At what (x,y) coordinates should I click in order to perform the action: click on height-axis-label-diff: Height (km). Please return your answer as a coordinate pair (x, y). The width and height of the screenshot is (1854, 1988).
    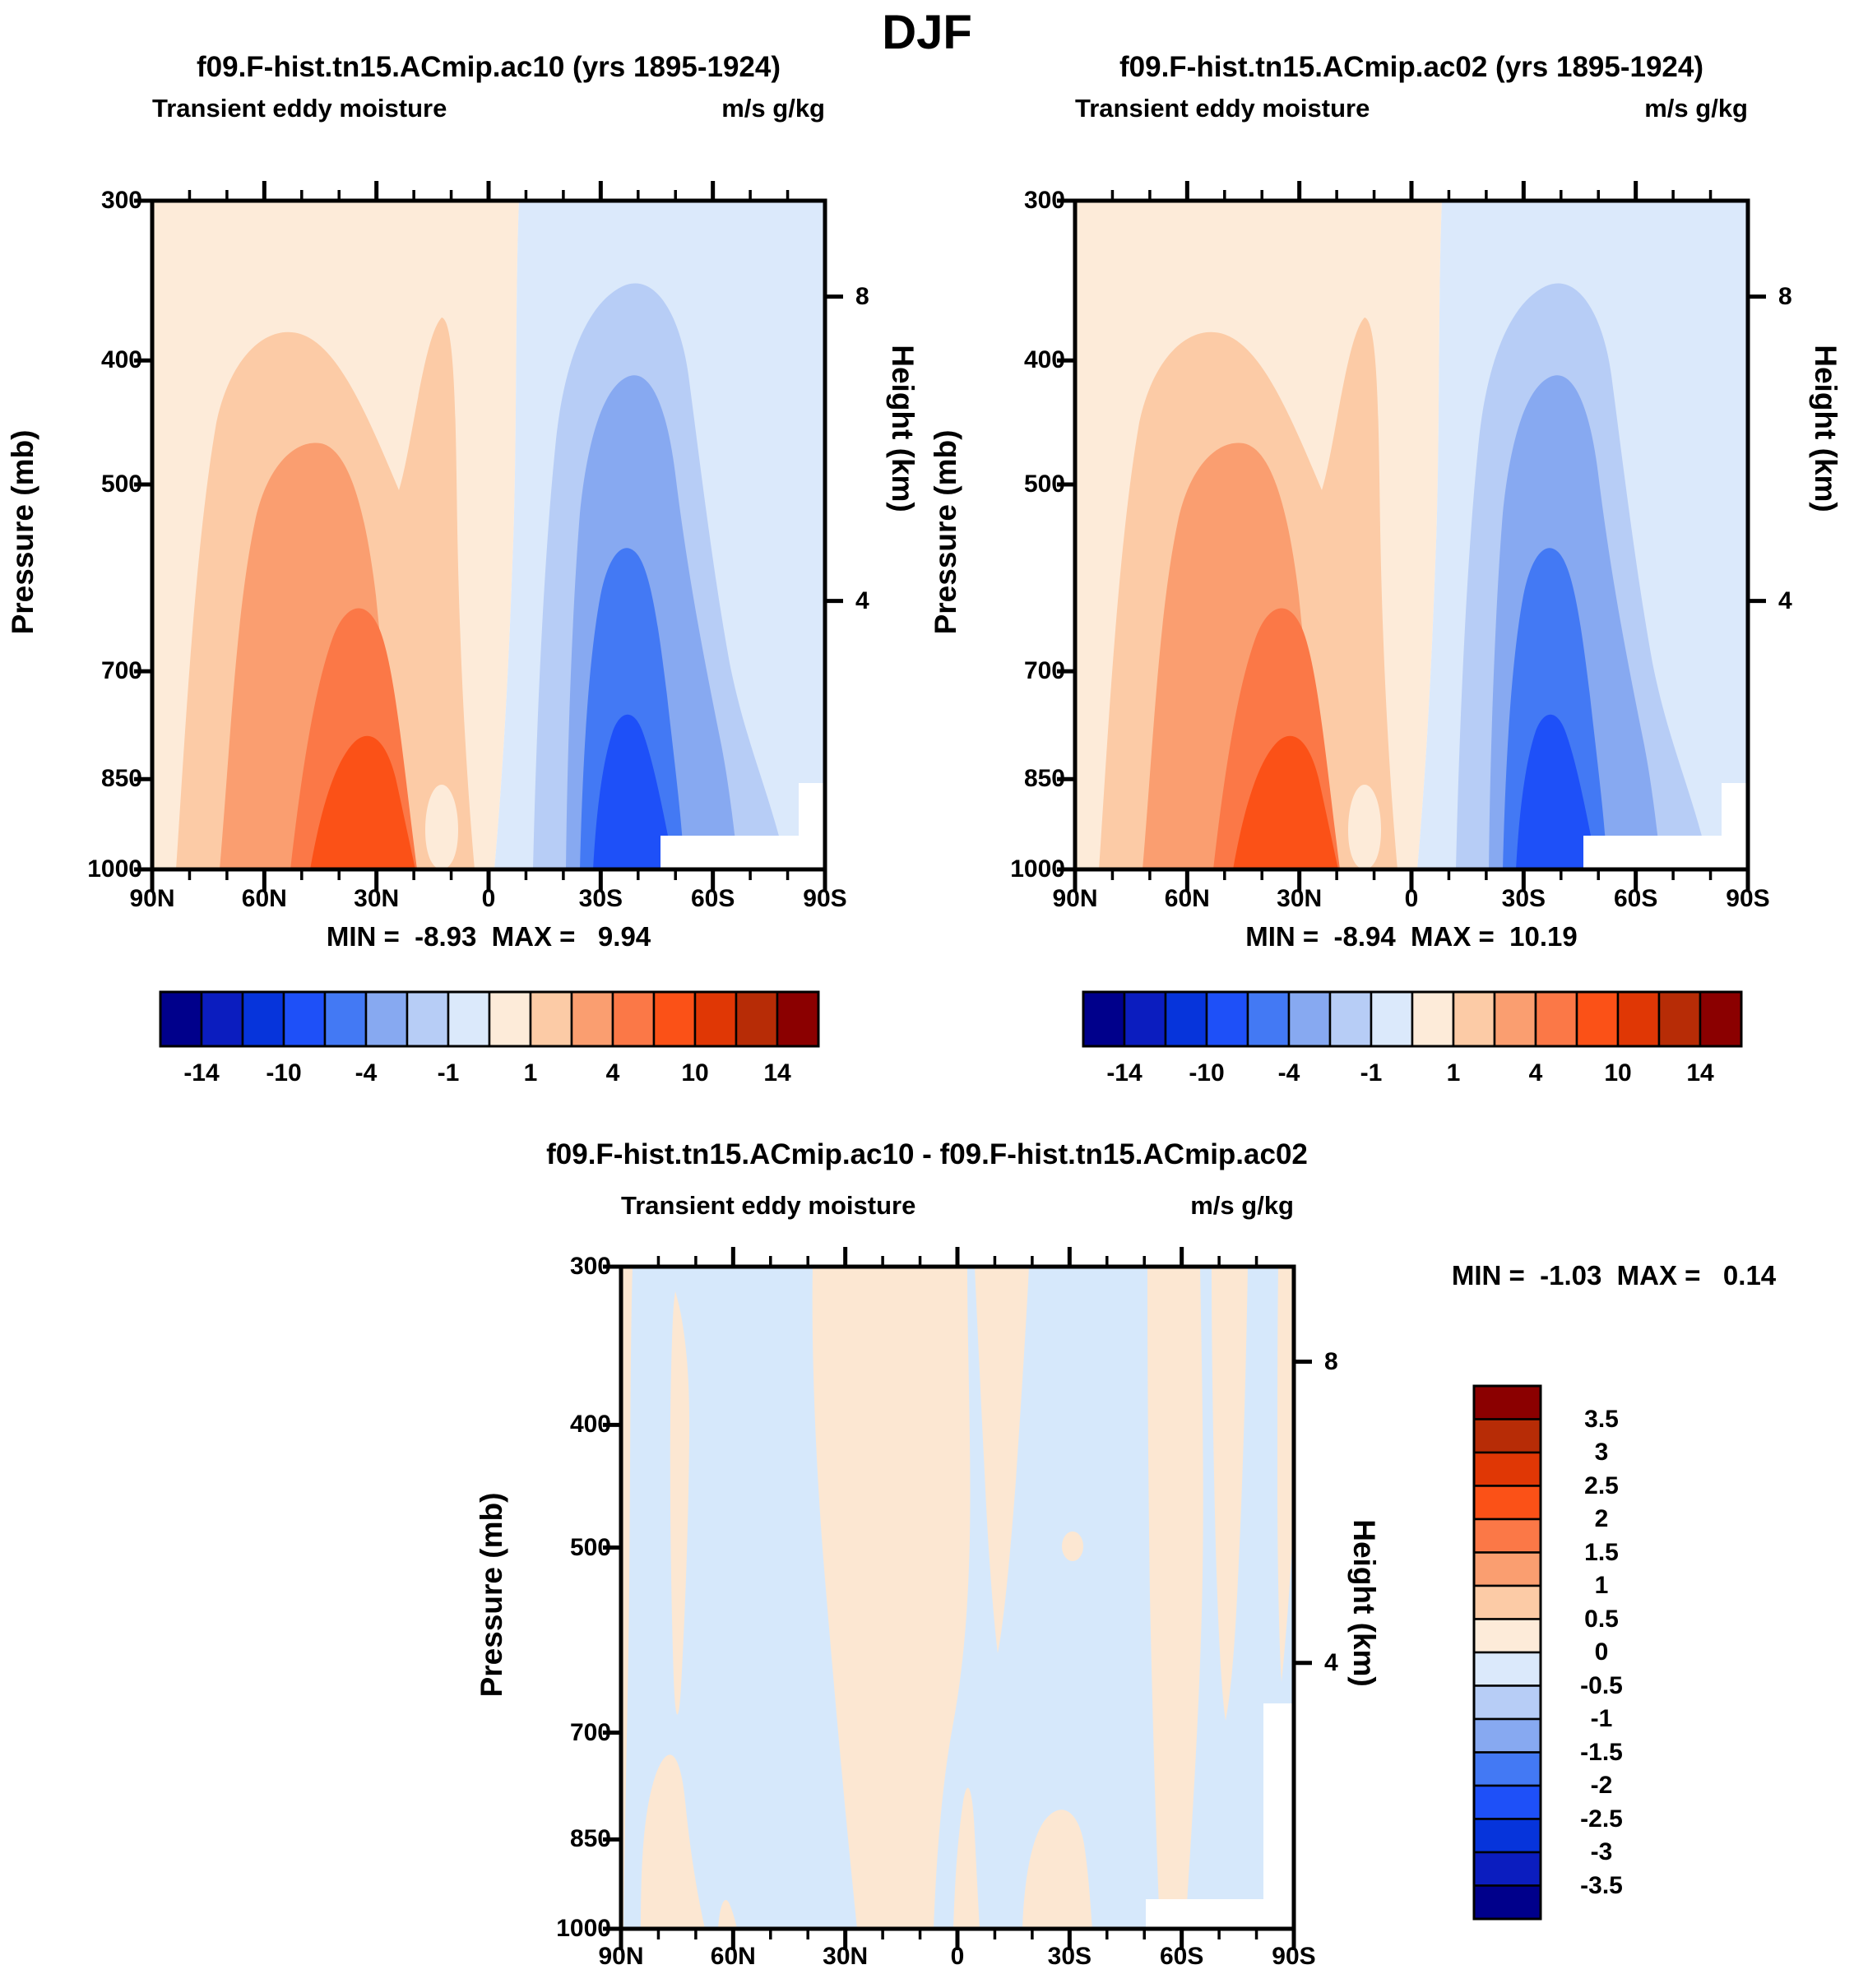
    Looking at the image, I should click on (1364, 1603).